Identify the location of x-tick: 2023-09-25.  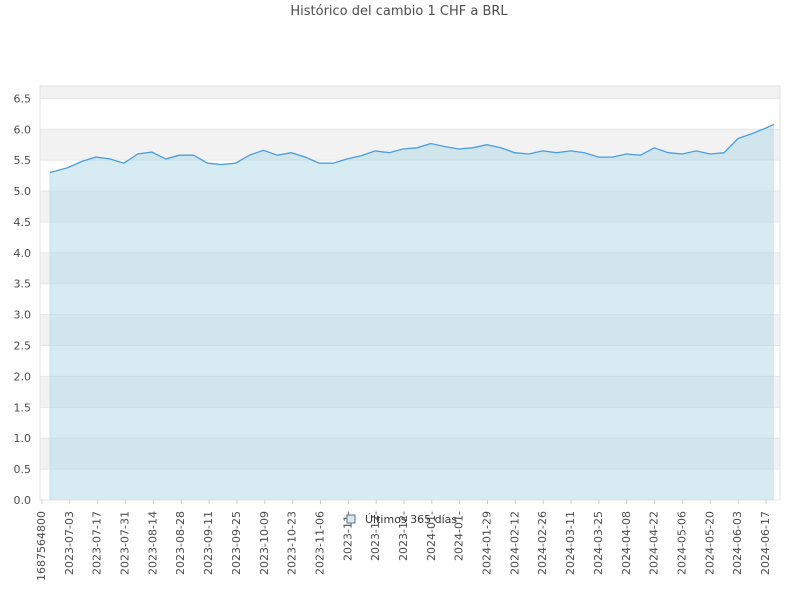
(236, 543).